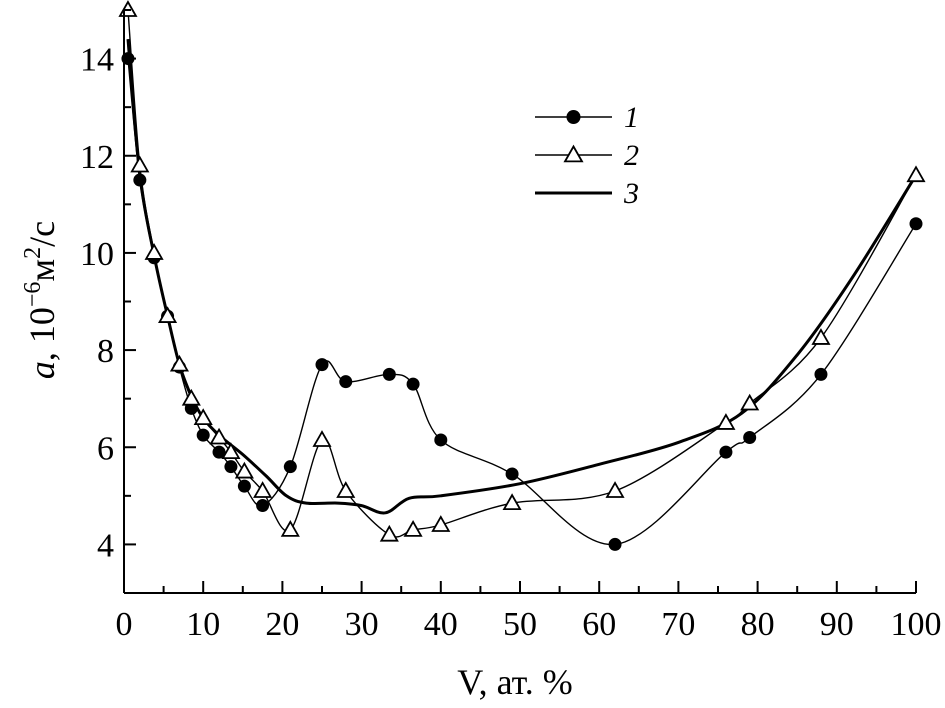 This screenshot has height=708, width=945. Describe the element at coordinates (520, 624) in the screenshot. I see `x-tick-label: 50` at that location.